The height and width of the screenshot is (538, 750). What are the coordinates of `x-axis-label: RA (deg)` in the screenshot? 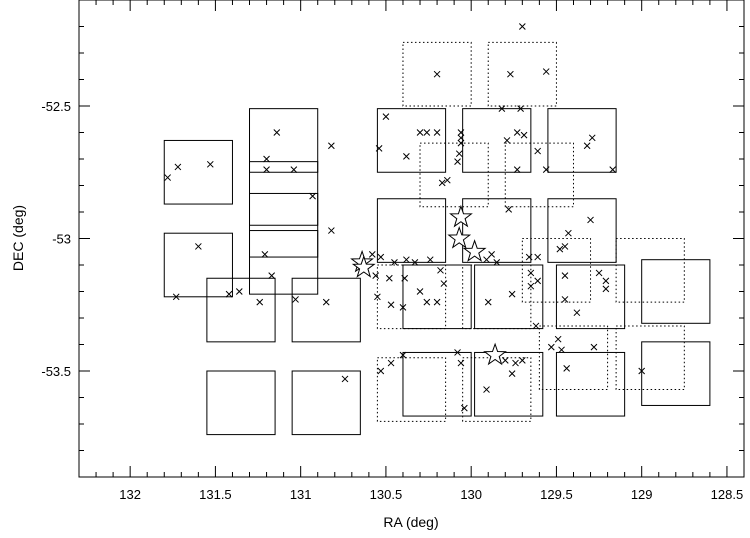 It's located at (410, 522).